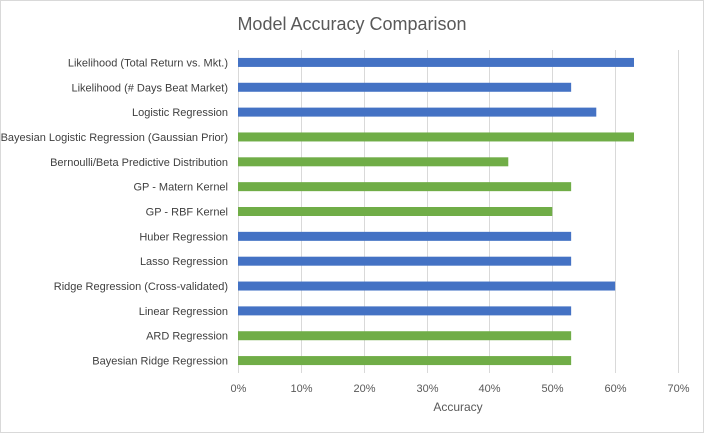 This screenshot has height=433, width=704. Describe the element at coordinates (615, 389) in the screenshot. I see `x-tick-label: 60%` at that location.